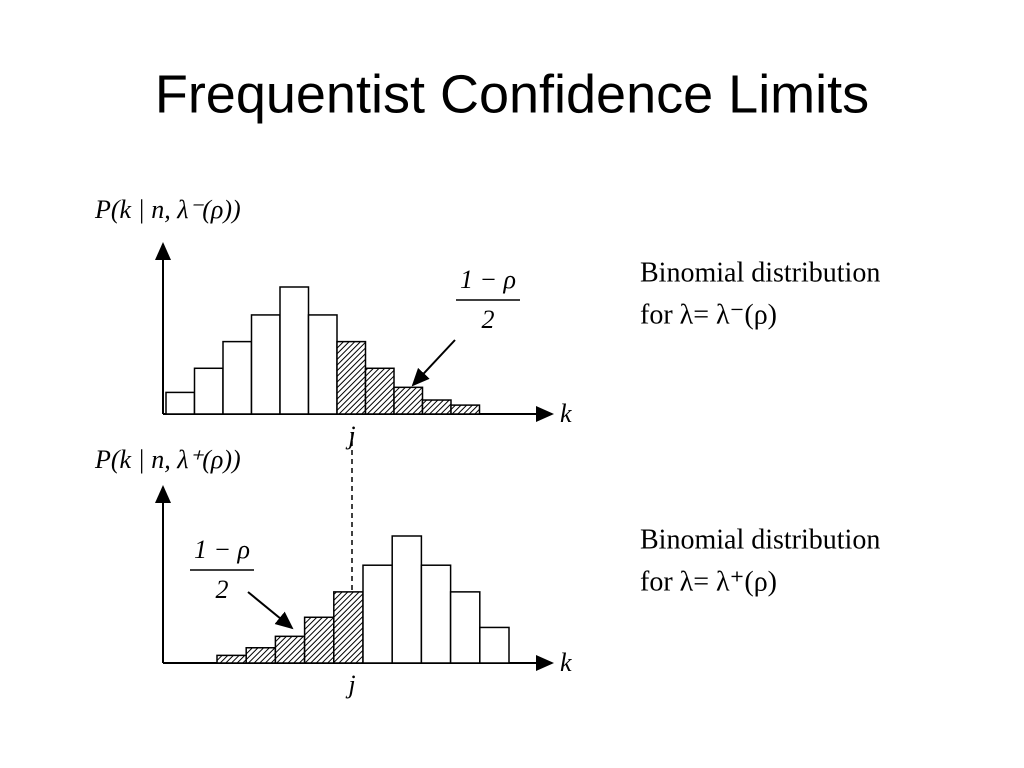 The height and width of the screenshot is (768, 1024). I want to click on y-axis-label: P(k | n, λ⁻(ρ)), so click(167, 209).